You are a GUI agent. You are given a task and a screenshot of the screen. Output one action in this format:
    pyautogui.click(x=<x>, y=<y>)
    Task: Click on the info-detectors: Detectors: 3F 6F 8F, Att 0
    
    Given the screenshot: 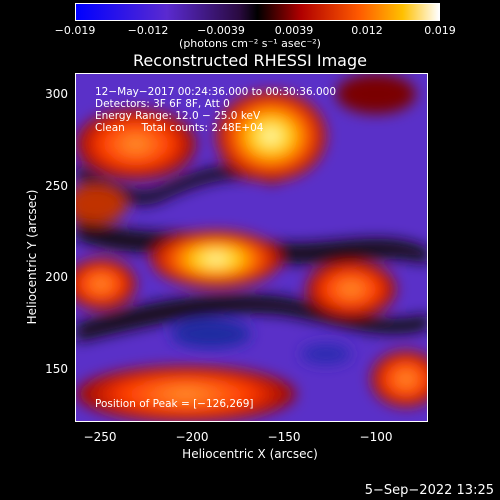 What is the action you would take?
    pyautogui.click(x=162, y=104)
    